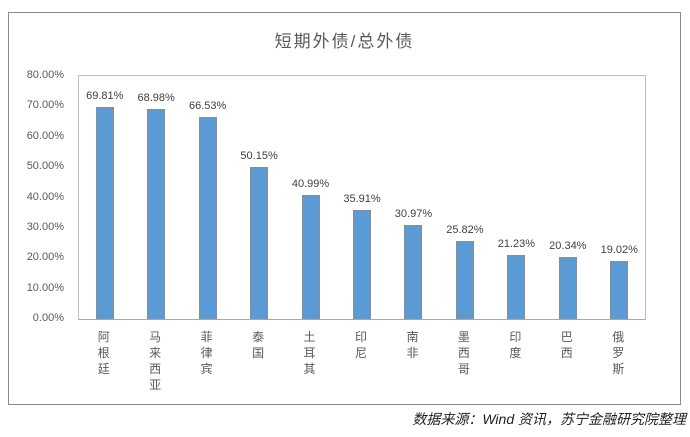  Describe the element at coordinates (45, 166) in the screenshot. I see `y-tick-label: 50.00%` at that location.